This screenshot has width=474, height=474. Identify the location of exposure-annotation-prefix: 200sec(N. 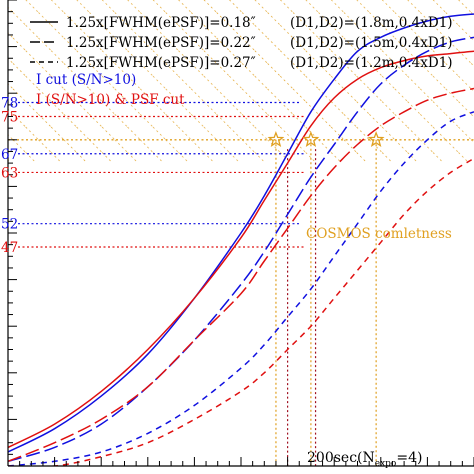
(341, 458).